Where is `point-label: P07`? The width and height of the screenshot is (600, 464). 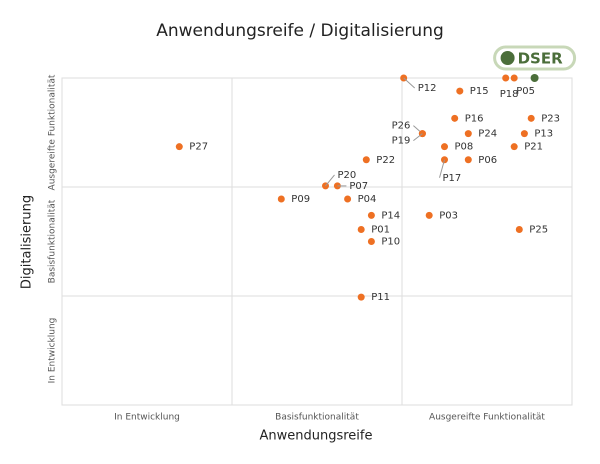 point-label: P07 is located at coordinates (358, 186).